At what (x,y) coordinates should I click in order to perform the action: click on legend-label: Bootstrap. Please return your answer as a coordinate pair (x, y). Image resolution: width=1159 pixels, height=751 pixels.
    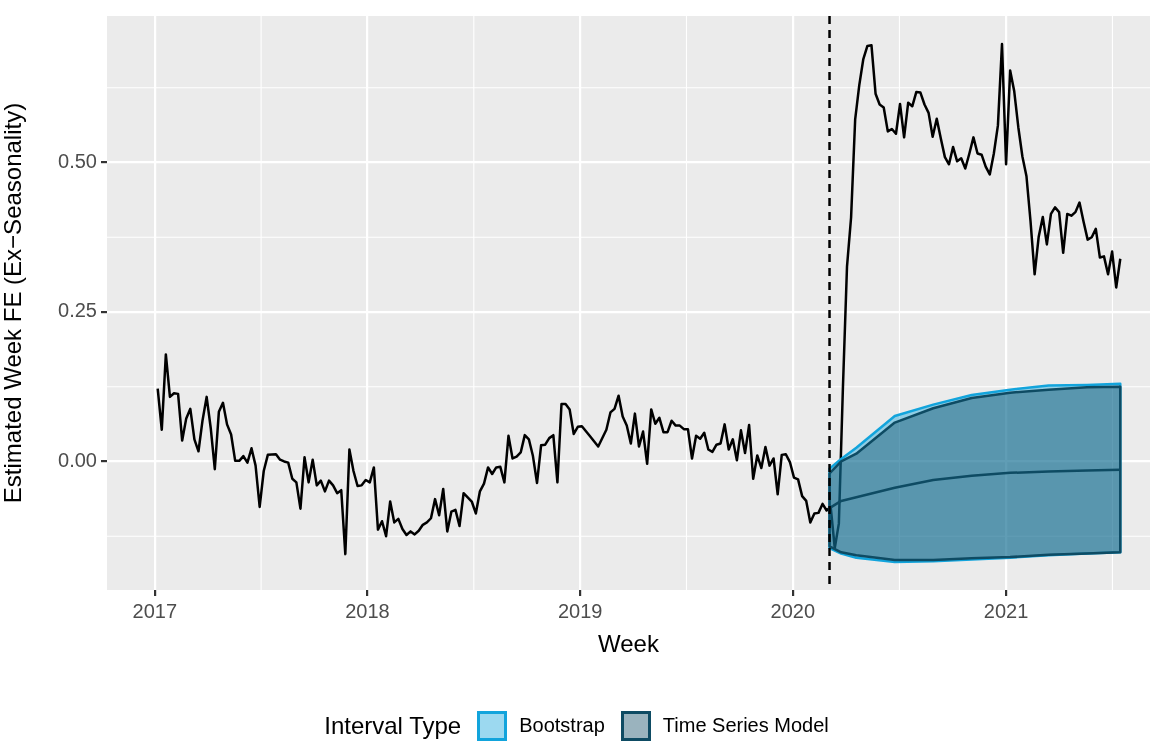
    Looking at the image, I should click on (562, 725).